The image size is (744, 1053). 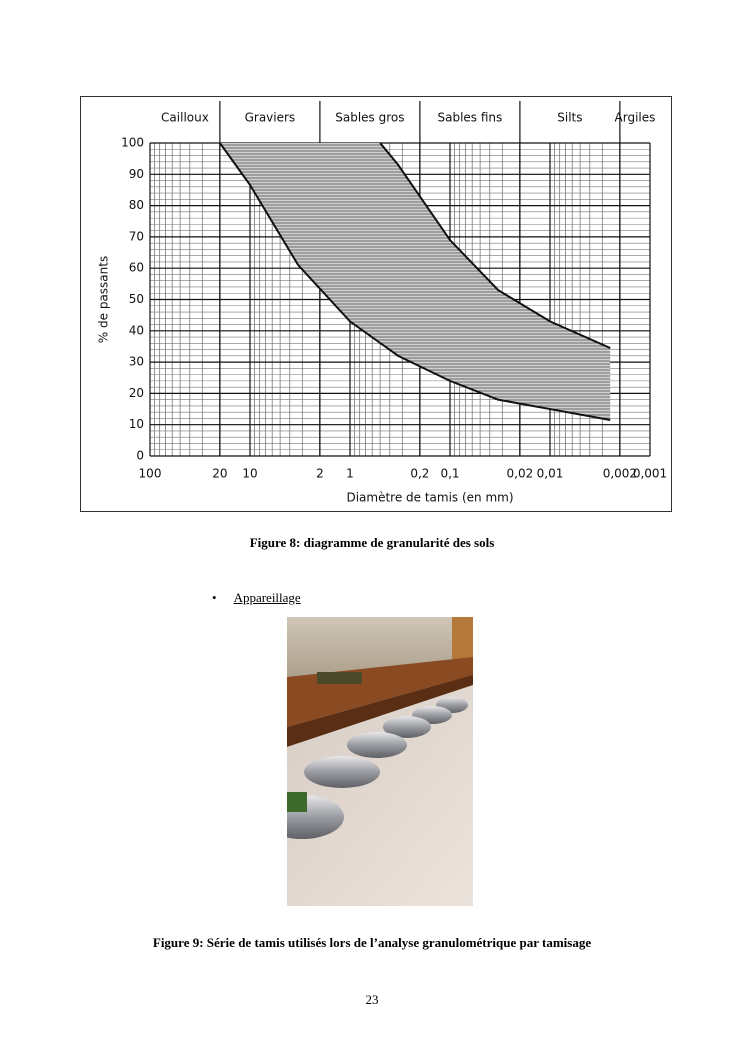 I want to click on y-tick-label: 40, so click(x=136, y=330).